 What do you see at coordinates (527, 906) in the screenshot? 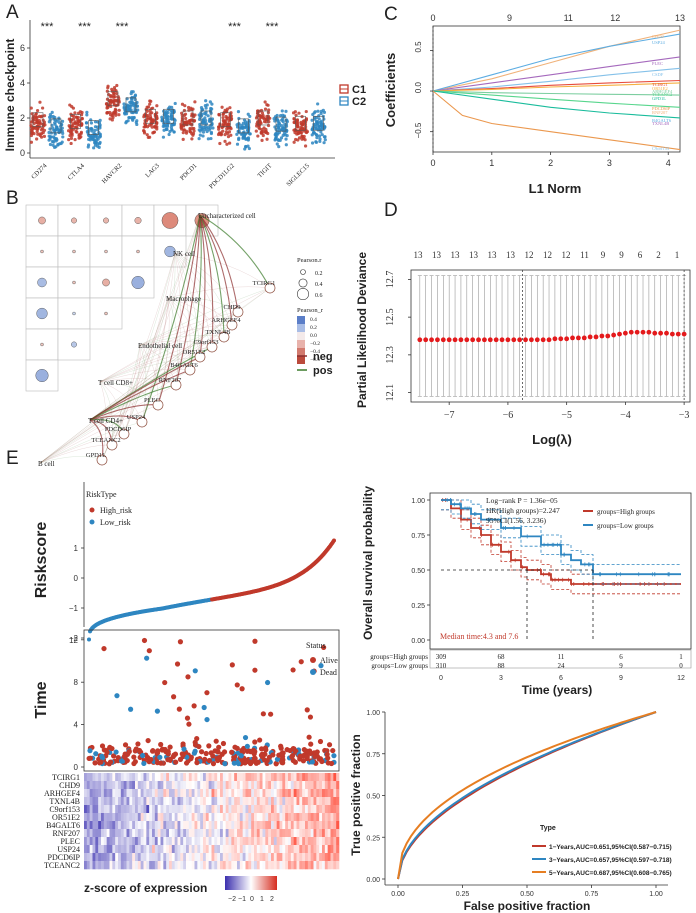
I see `roc-xlabel: False positive fraction` at bounding box center [527, 906].